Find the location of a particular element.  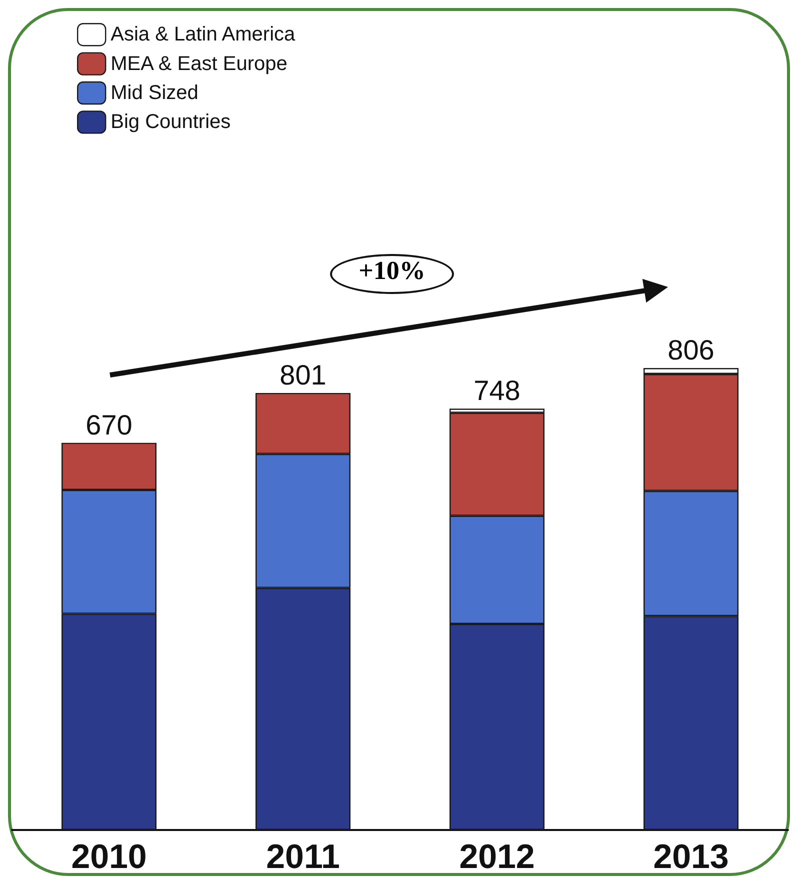

legend-label: Asia & Latin America is located at coordinates (203, 35).